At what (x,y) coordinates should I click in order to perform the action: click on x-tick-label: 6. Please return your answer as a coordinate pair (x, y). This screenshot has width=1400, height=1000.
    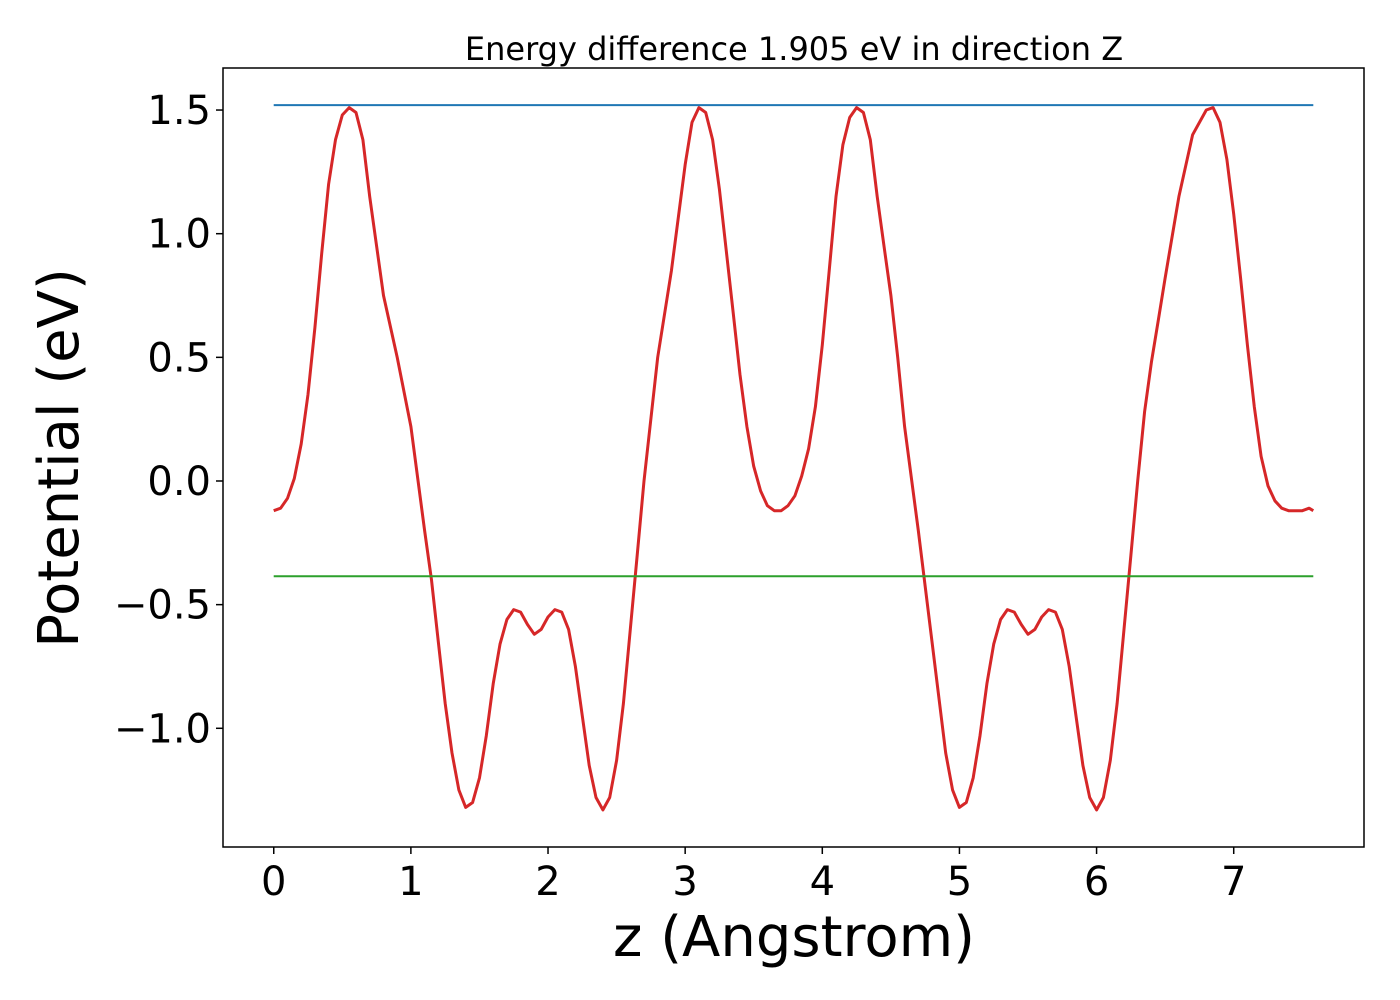
    Looking at the image, I should click on (1096, 882).